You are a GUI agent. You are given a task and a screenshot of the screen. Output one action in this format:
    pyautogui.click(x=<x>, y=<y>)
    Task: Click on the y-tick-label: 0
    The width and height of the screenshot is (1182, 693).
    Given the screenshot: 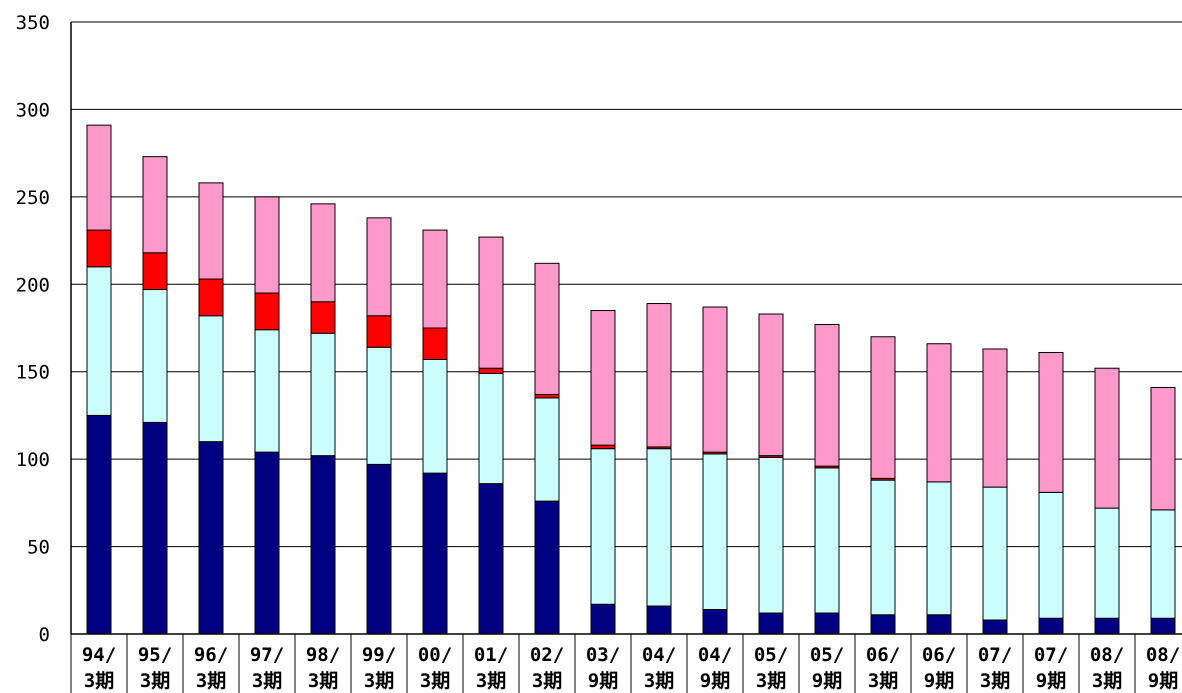 What is the action you would take?
    pyautogui.click(x=44, y=635)
    